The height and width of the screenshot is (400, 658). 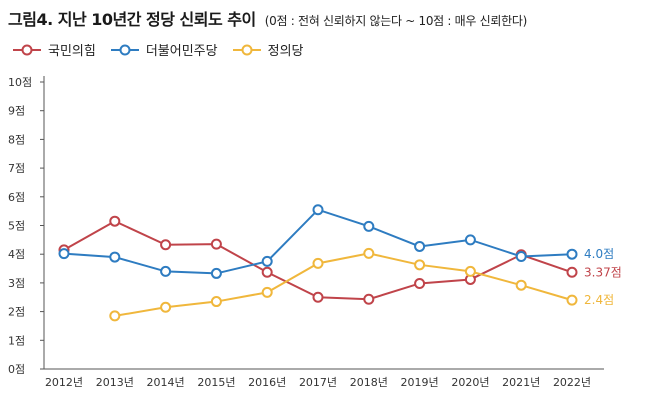 I want to click on legend-label-justice: 정의당, so click(x=285, y=51).